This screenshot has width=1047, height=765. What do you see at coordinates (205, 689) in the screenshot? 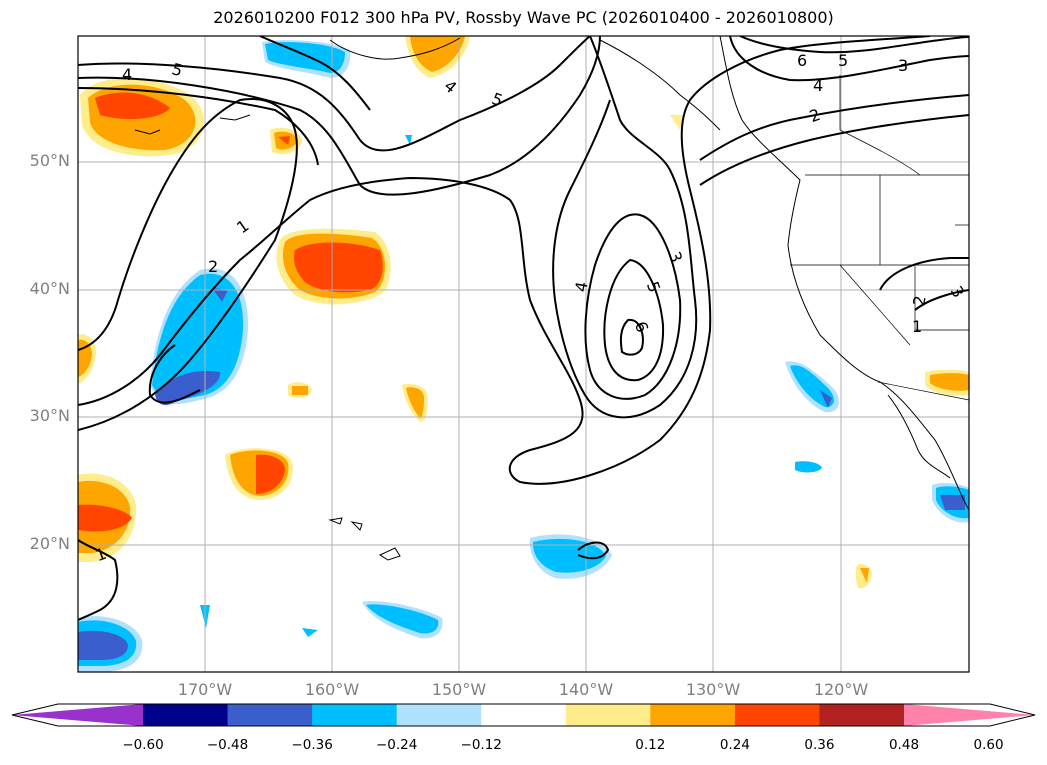
I see `lon-label-170w: 170°W` at bounding box center [205, 689].